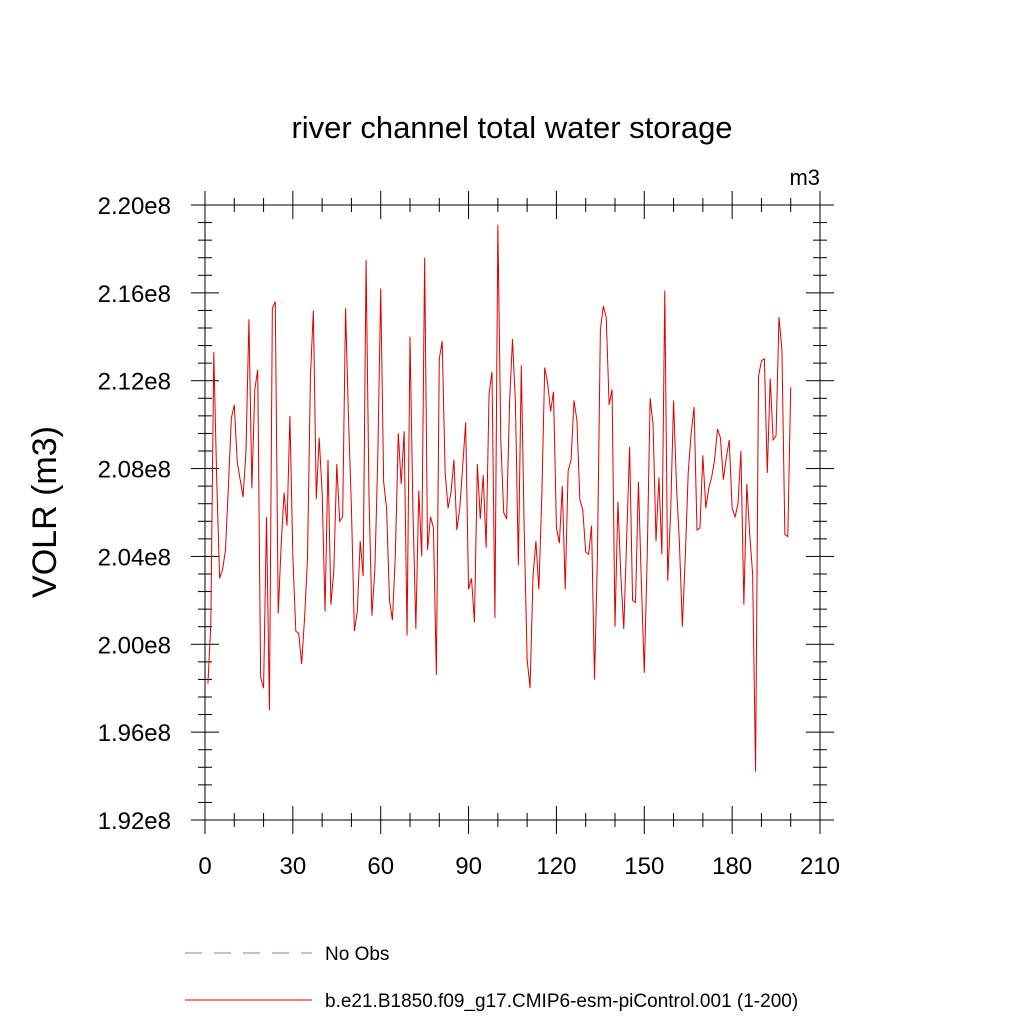  Describe the element at coordinates (732, 866) in the screenshot. I see `x-tick-label: 180` at that location.